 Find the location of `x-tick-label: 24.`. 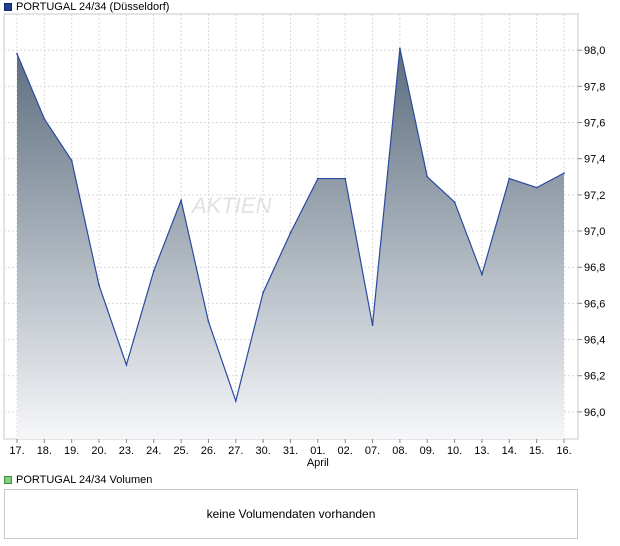

x-tick-label: 24. is located at coordinates (153, 451).